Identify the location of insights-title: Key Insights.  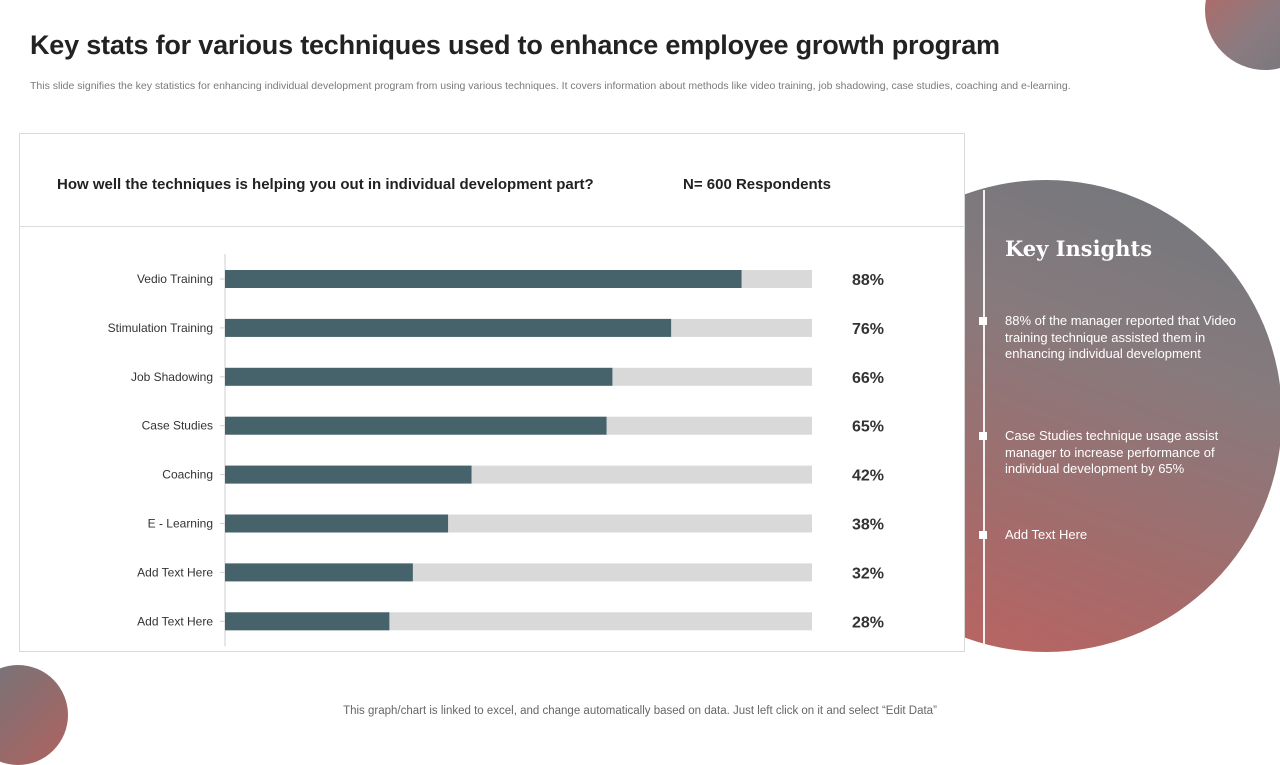
(1079, 248).